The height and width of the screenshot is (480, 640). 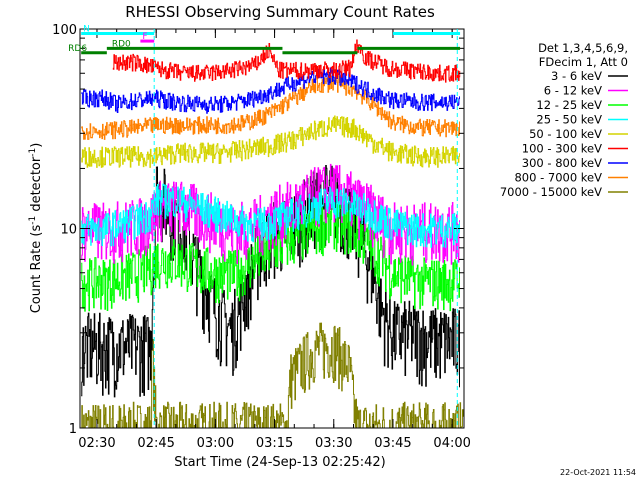 What do you see at coordinates (569, 105) in the screenshot?
I see `legend-label: 12 - 25 keV` at bounding box center [569, 105].